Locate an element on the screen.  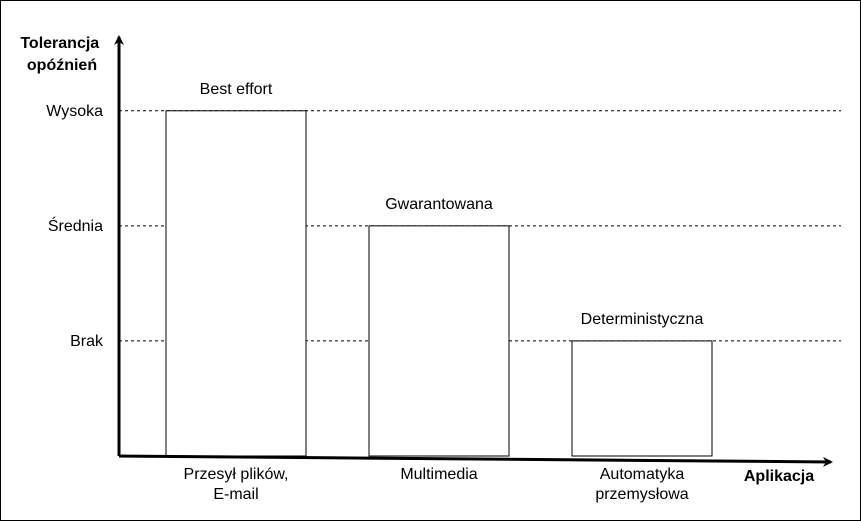
x-axis is located at coordinates (475, 460).